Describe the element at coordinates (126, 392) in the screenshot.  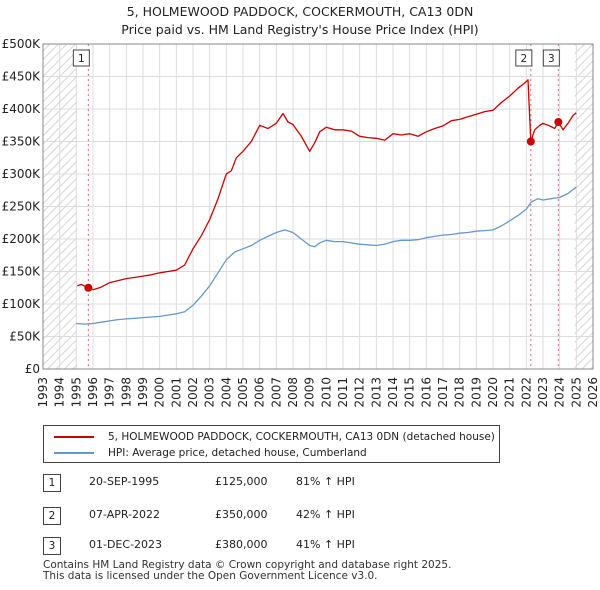
I see `x-tick-label: 1998` at that location.